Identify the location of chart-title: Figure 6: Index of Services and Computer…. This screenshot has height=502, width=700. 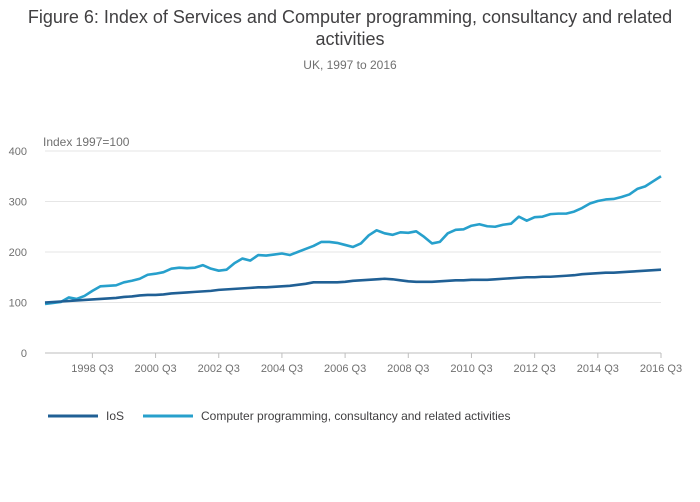
(350, 28).